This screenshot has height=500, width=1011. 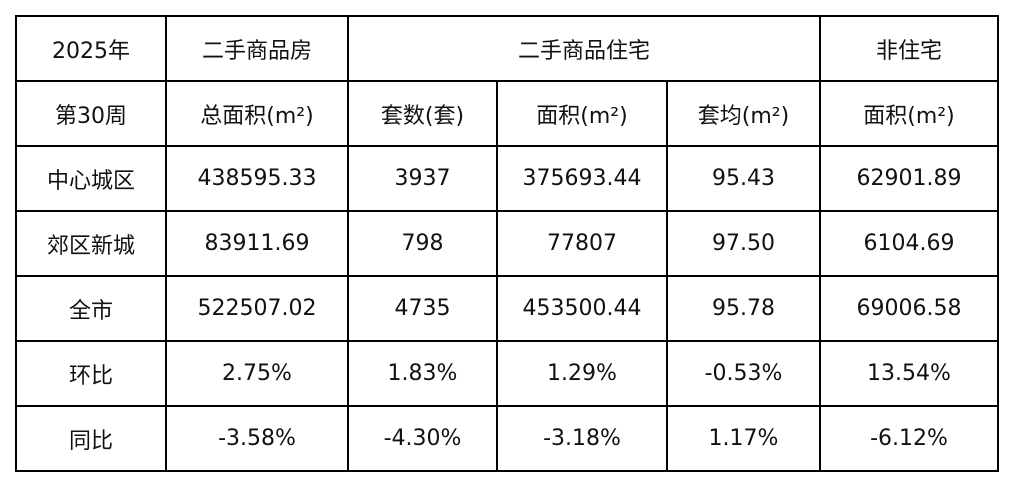 I want to click on data-cell: 97.50, so click(x=743, y=243).